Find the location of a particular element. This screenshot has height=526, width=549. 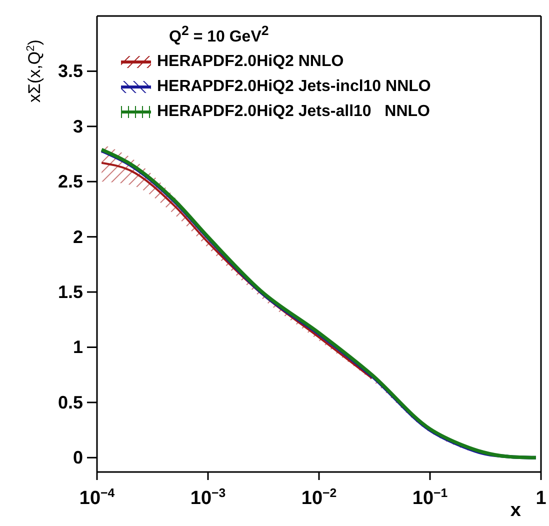

x-axis-title: x is located at coordinates (516, 510).